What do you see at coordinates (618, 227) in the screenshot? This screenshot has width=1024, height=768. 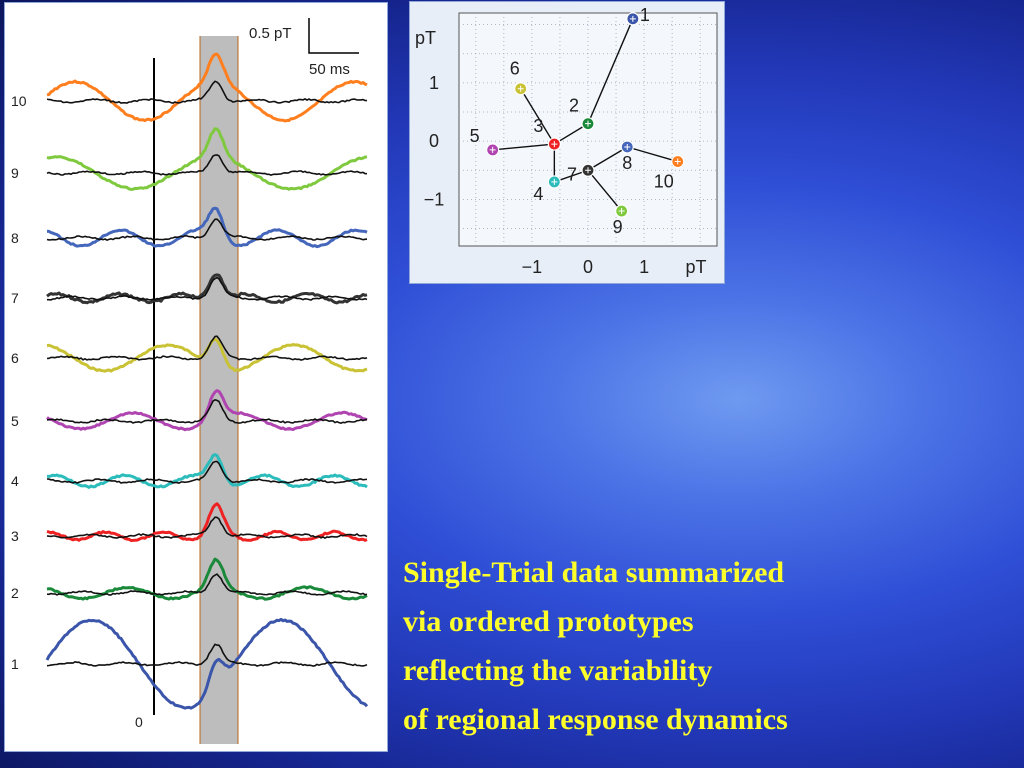 I see `prototype-label-9: 9` at bounding box center [618, 227].